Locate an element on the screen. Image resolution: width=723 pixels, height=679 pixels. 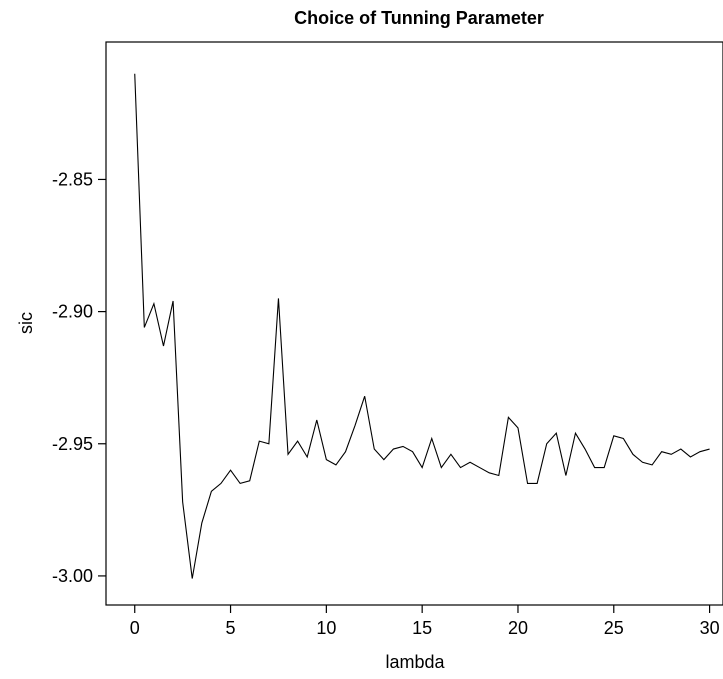
x-tick-label: 20 is located at coordinates (518, 628).